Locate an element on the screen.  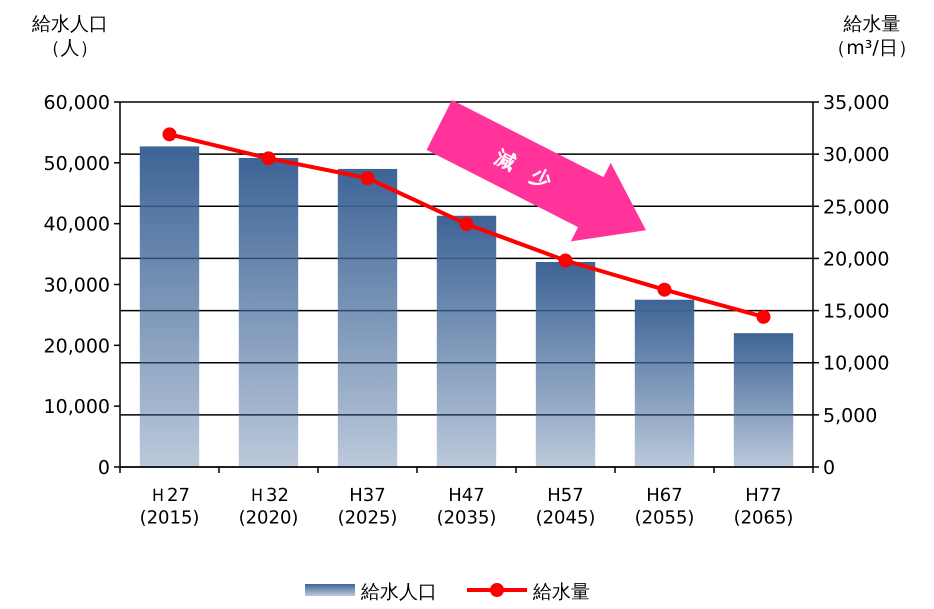
x-tick-label: H77 (2065) is located at coordinates (764, 506).